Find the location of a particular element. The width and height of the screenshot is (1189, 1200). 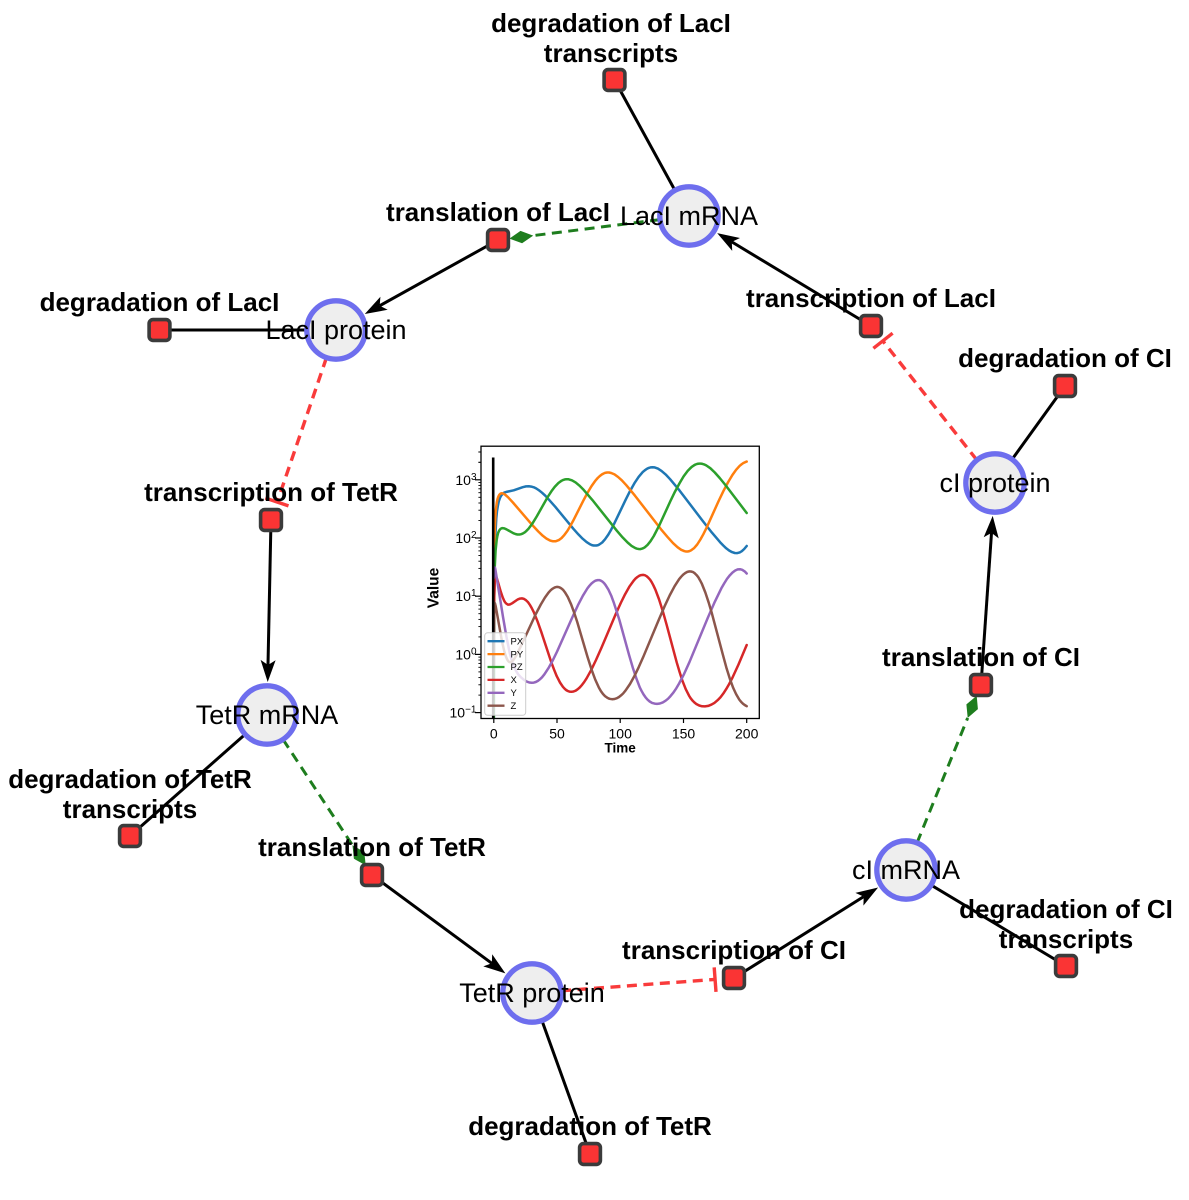

svg-text: 150 is located at coordinates (684, 734).